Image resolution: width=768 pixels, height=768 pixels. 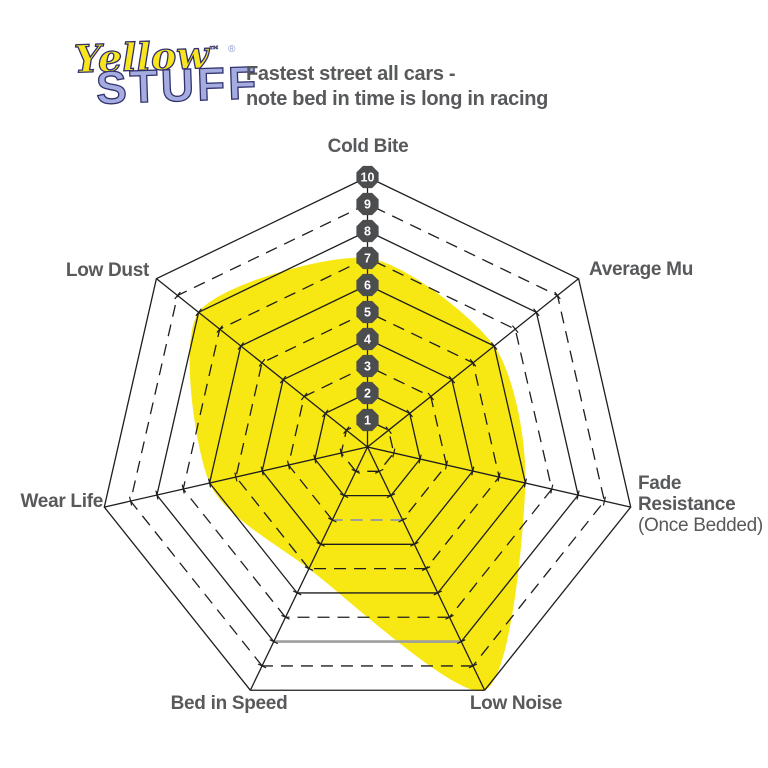 I want to click on scale-badge-number: 4, so click(x=367, y=340).